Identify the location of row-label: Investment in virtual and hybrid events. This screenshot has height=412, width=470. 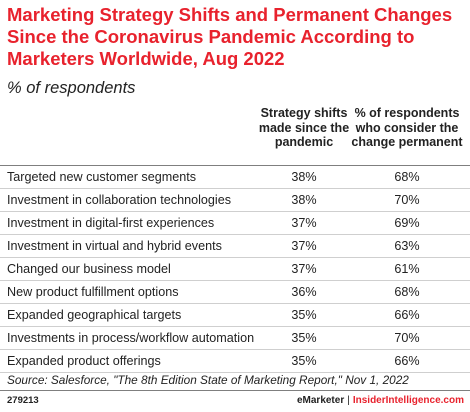
(114, 246).